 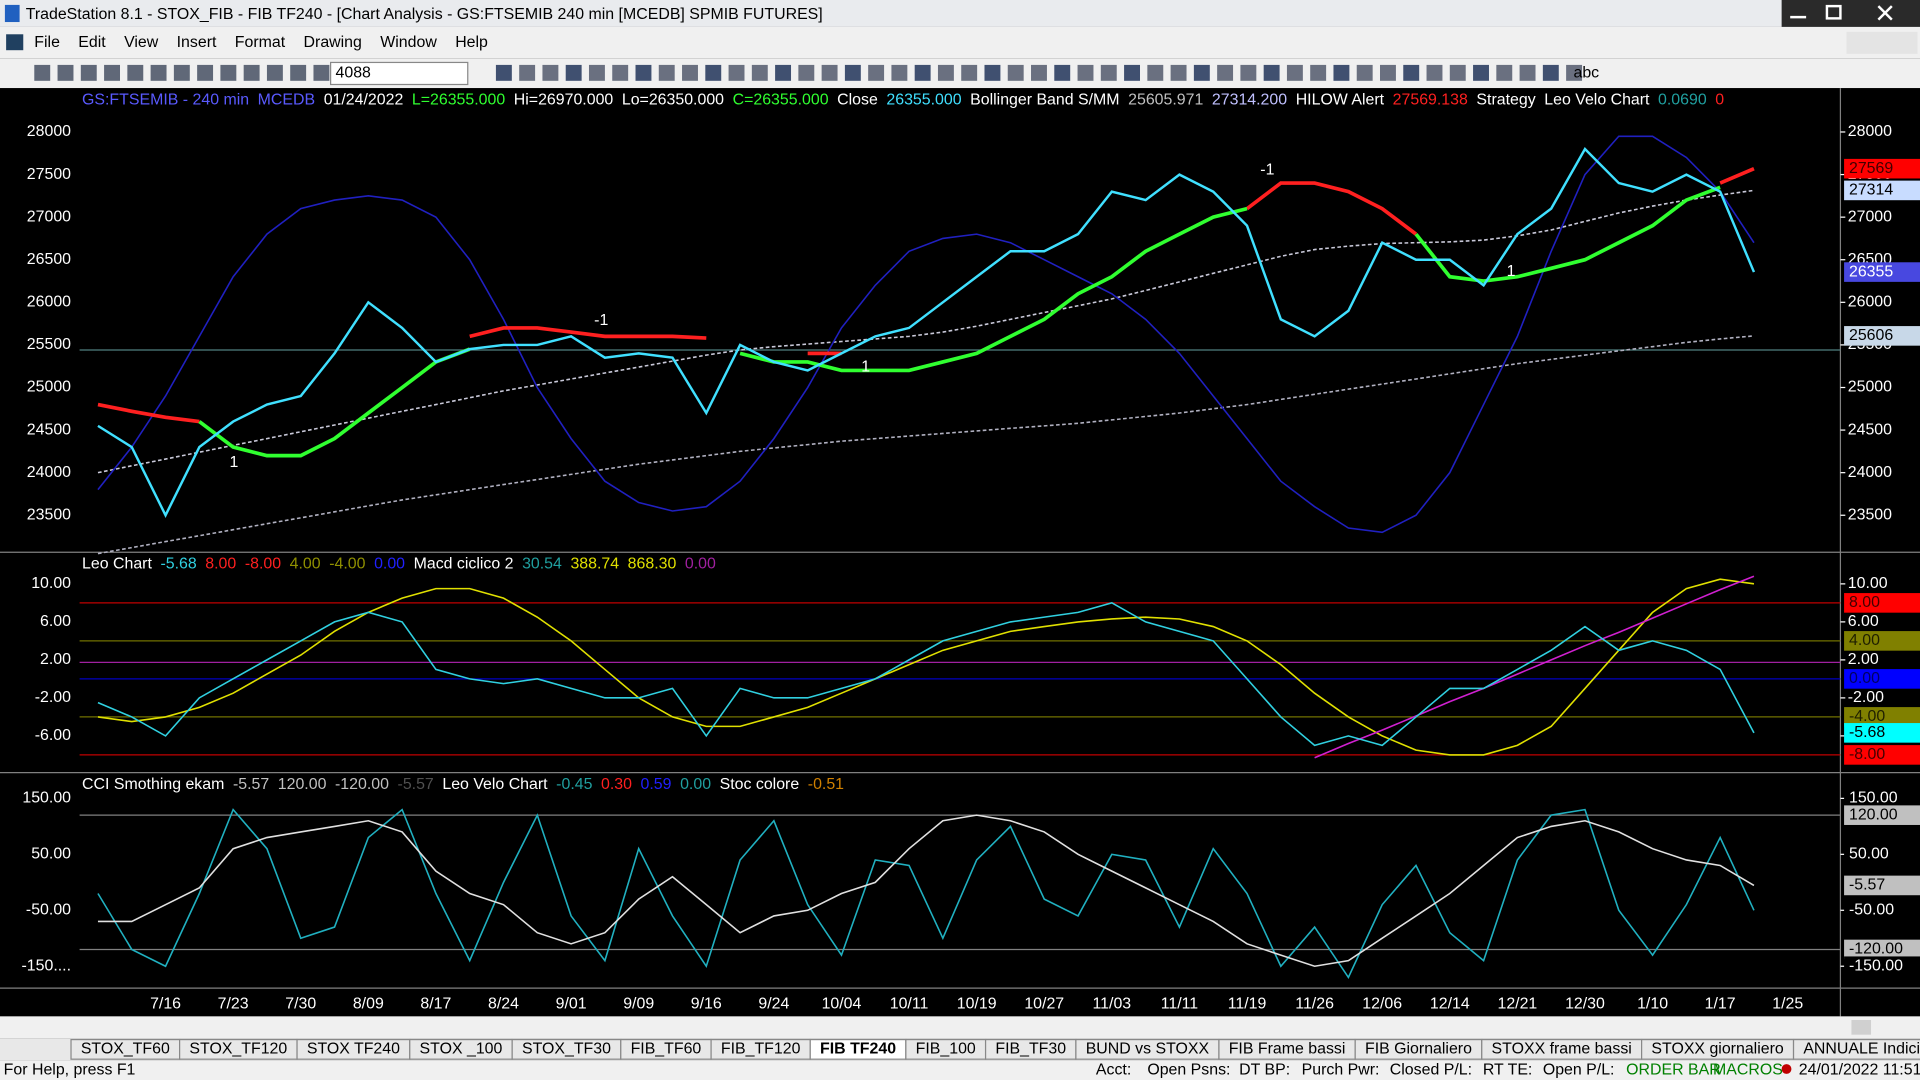 What do you see at coordinates (652, 564) in the screenshot?
I see `legend-text: 868.30` at bounding box center [652, 564].